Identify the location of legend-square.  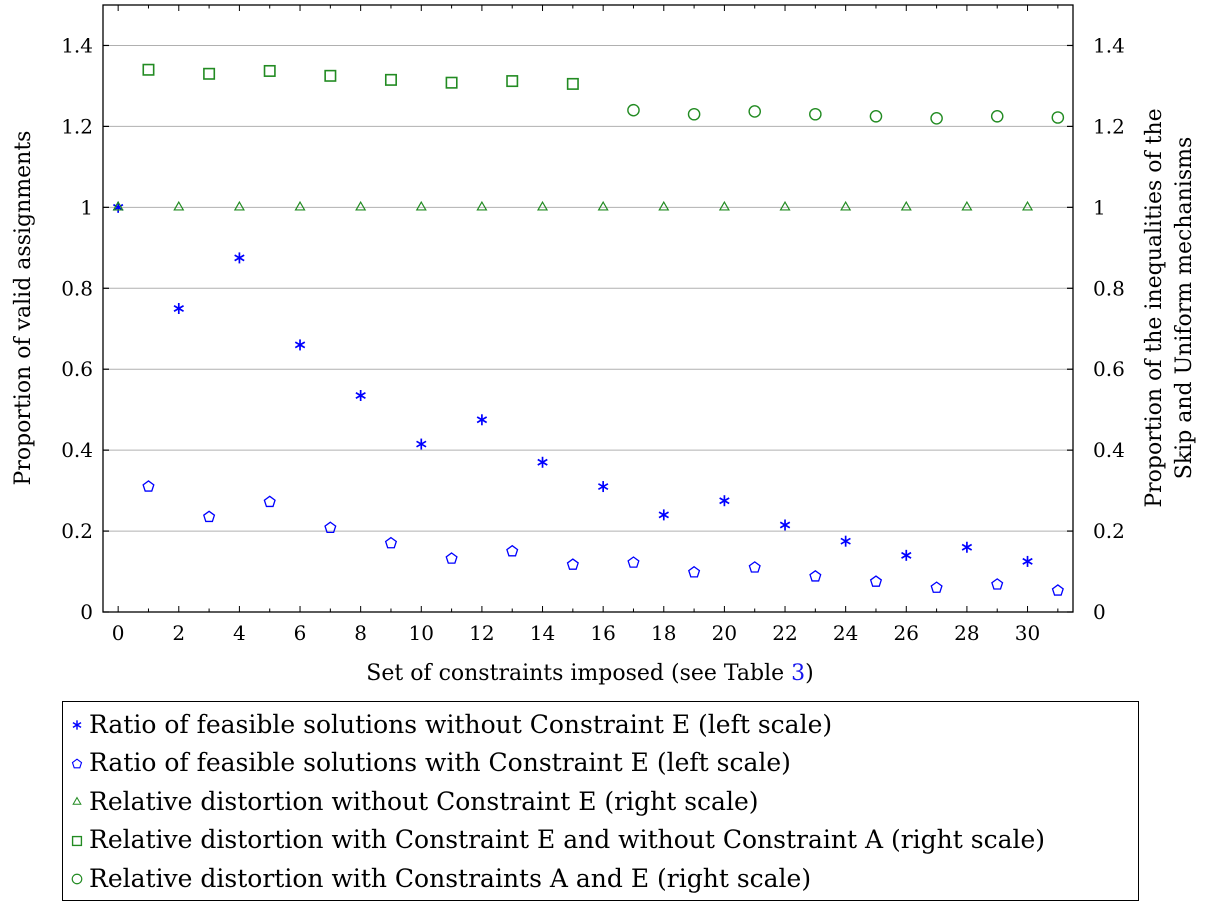
(77, 840).